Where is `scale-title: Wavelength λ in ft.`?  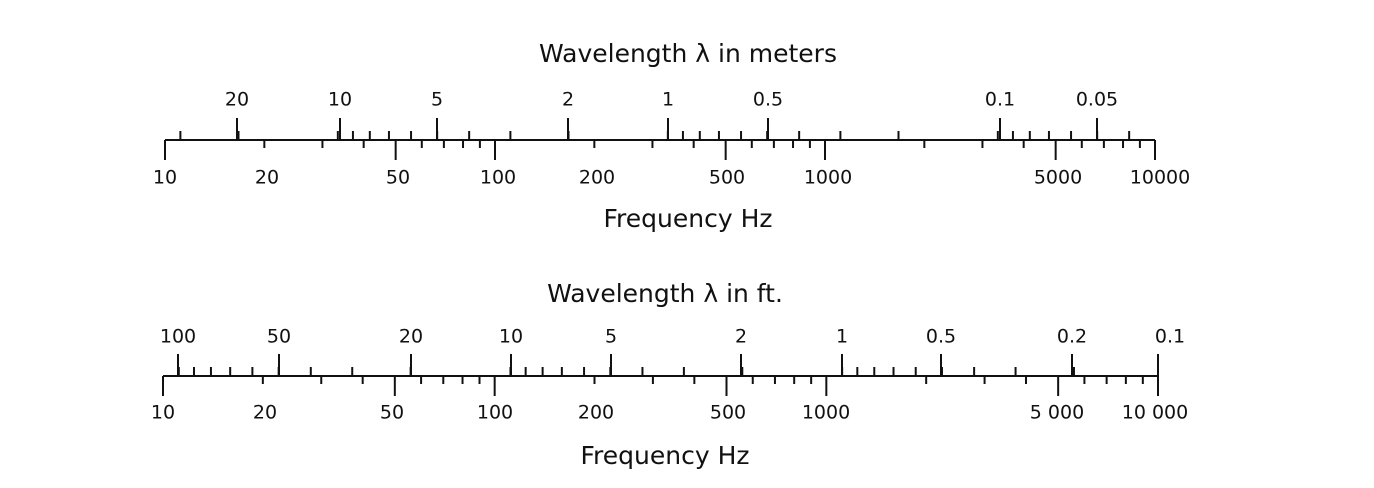 scale-title: Wavelength λ in ft. is located at coordinates (665, 293).